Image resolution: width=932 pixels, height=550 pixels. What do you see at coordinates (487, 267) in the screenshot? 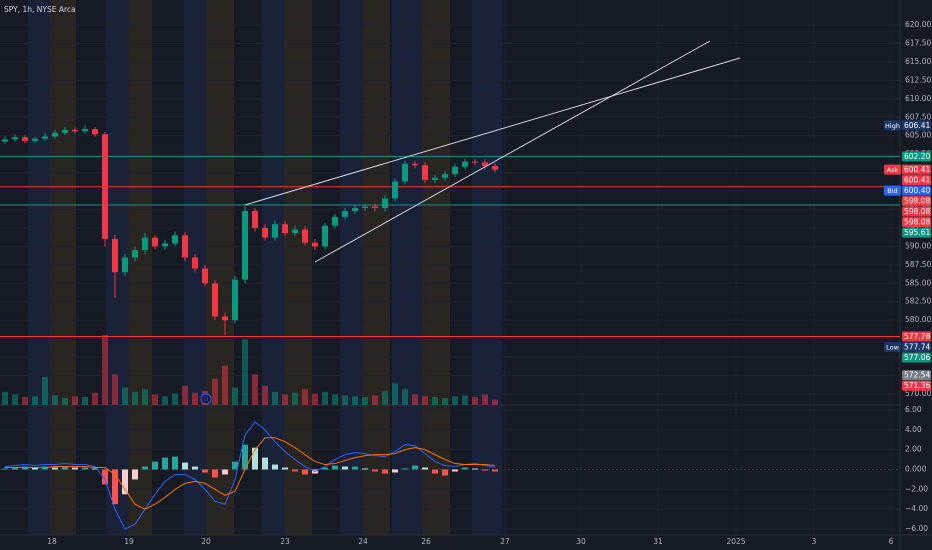
I see `premarket` at bounding box center [487, 267].